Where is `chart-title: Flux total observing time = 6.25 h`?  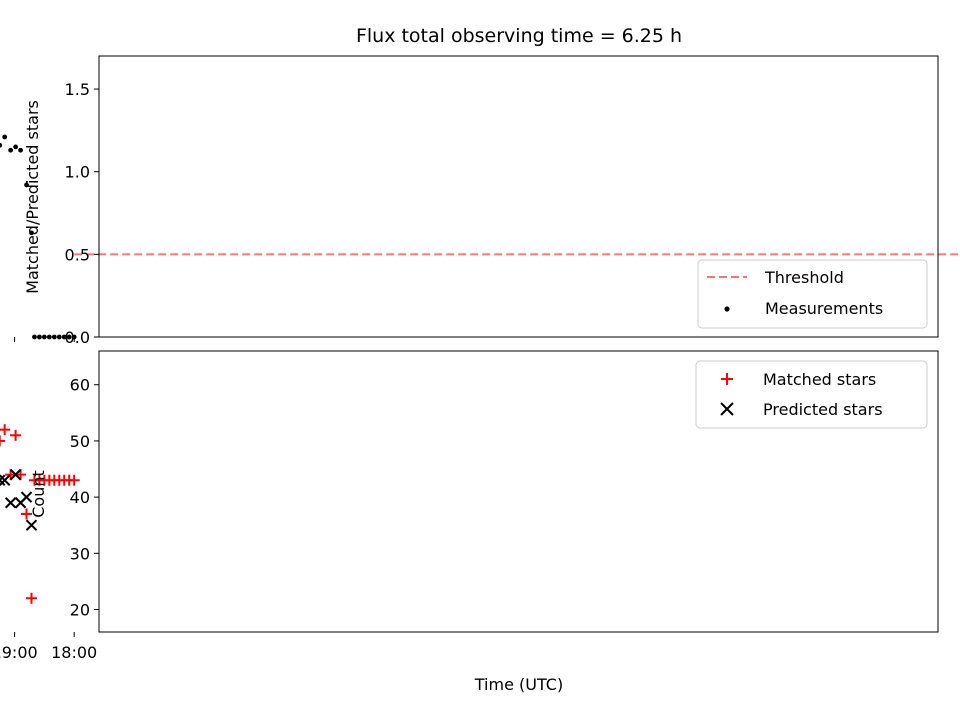 chart-title: Flux total observing time = 6.25 h is located at coordinates (519, 36).